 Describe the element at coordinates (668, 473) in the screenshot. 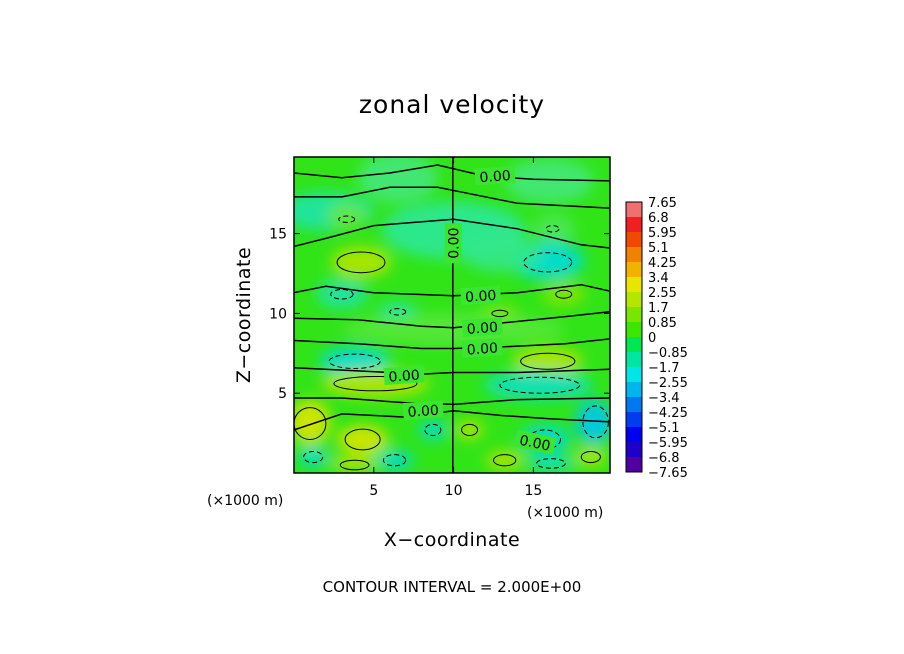

I see `colorbar-label: −7.65` at that location.